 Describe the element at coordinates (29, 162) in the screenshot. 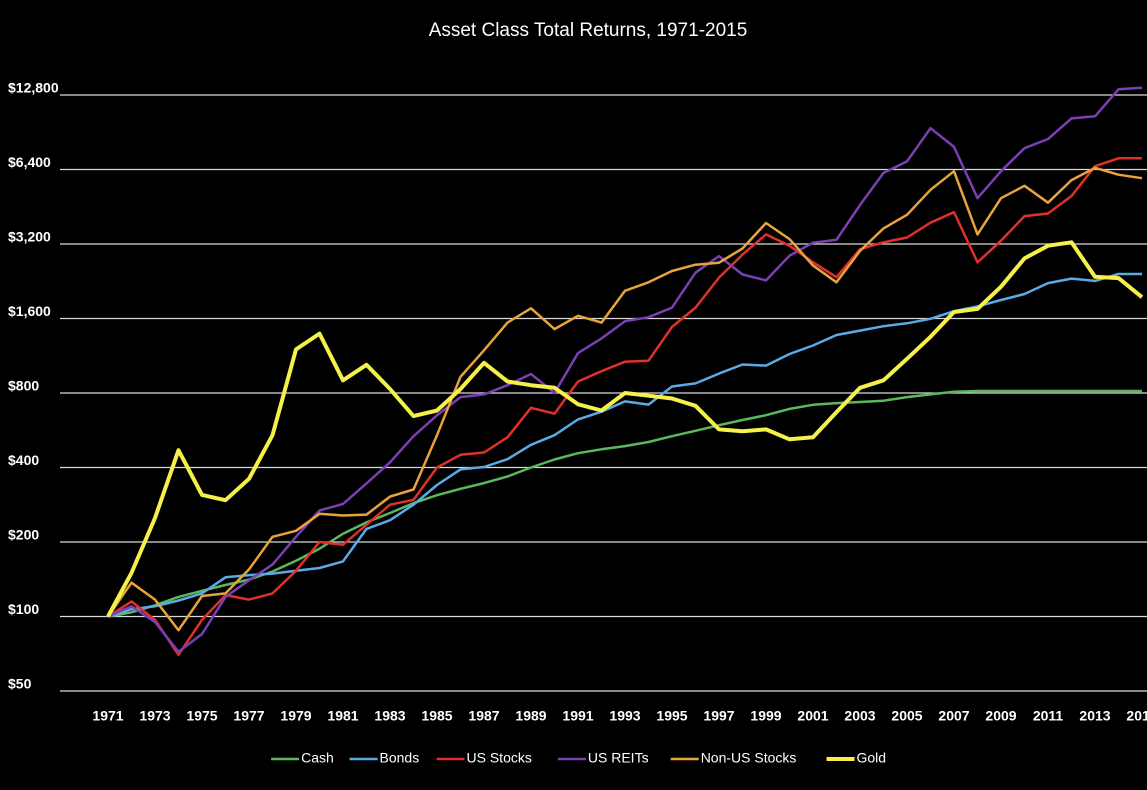

I see `y-tick-label: $6,400` at that location.